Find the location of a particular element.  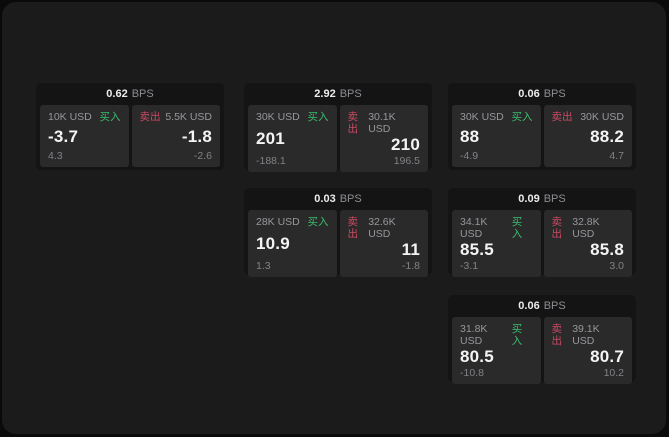

sell-price: 210 is located at coordinates (405, 144).